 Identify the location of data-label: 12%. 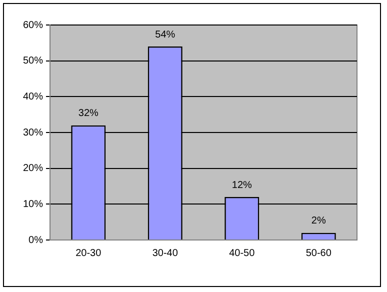
(242, 185).